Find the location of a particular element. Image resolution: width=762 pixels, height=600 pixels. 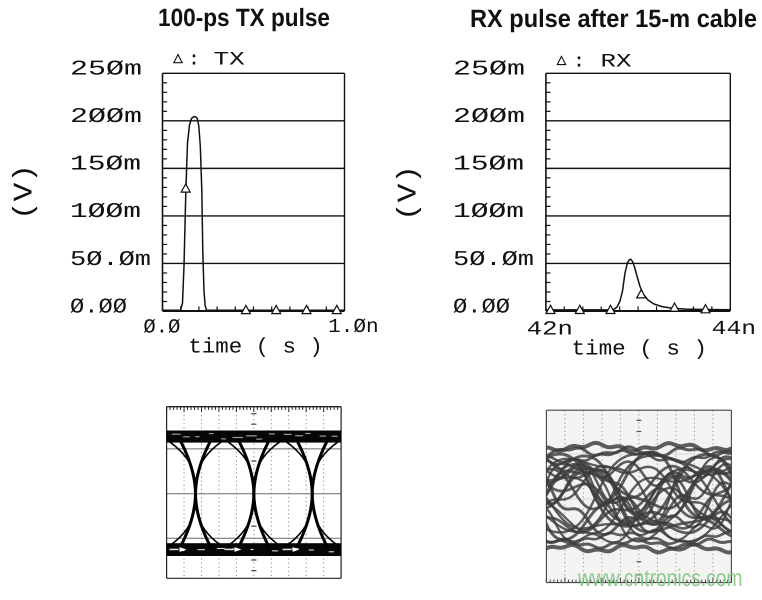

svg-text: RX pulse after 15-m cable is located at coordinates (613, 19).